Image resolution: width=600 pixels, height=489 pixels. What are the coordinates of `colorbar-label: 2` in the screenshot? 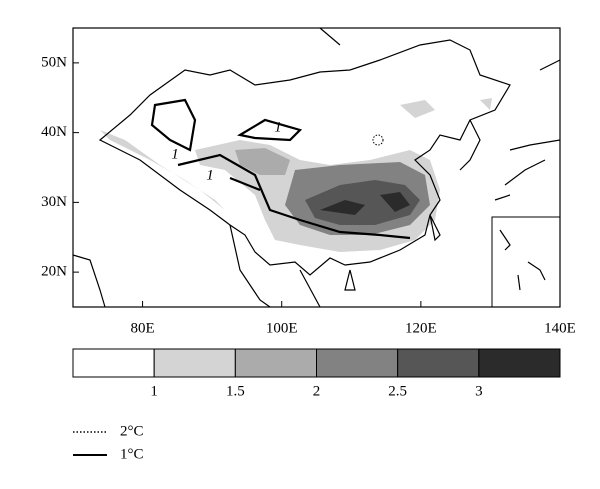 It's located at (317, 391).